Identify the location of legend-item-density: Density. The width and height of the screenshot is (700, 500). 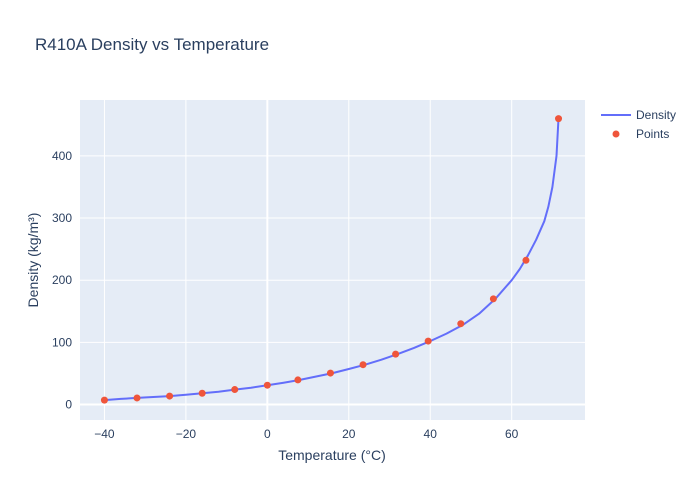
(638, 115).